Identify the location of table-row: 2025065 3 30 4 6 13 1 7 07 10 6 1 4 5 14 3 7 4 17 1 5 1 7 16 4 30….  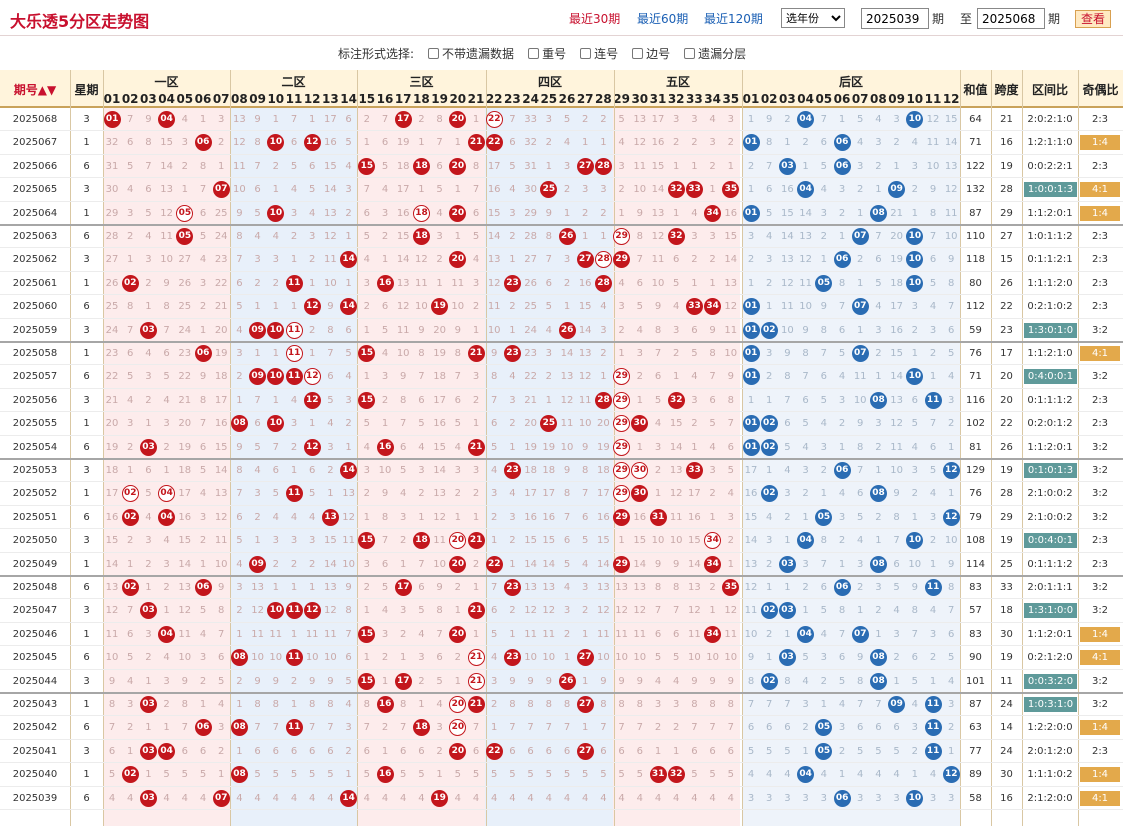
(561, 190).